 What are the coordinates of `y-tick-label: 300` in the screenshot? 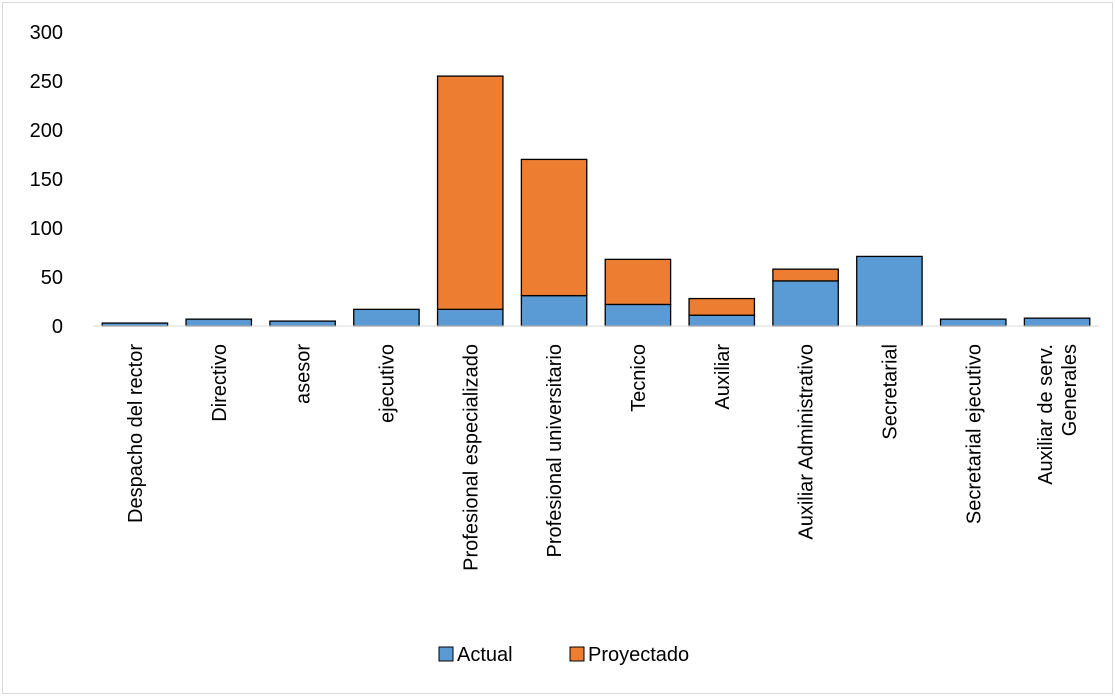 It's located at (46, 33).